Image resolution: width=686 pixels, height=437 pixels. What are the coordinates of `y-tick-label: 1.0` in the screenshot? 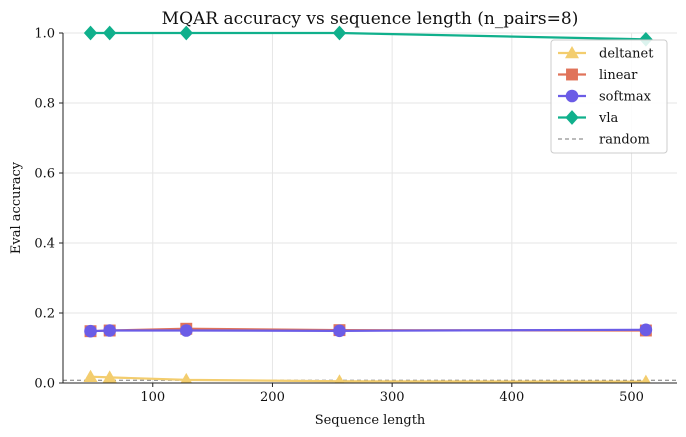 It's located at (44, 34).